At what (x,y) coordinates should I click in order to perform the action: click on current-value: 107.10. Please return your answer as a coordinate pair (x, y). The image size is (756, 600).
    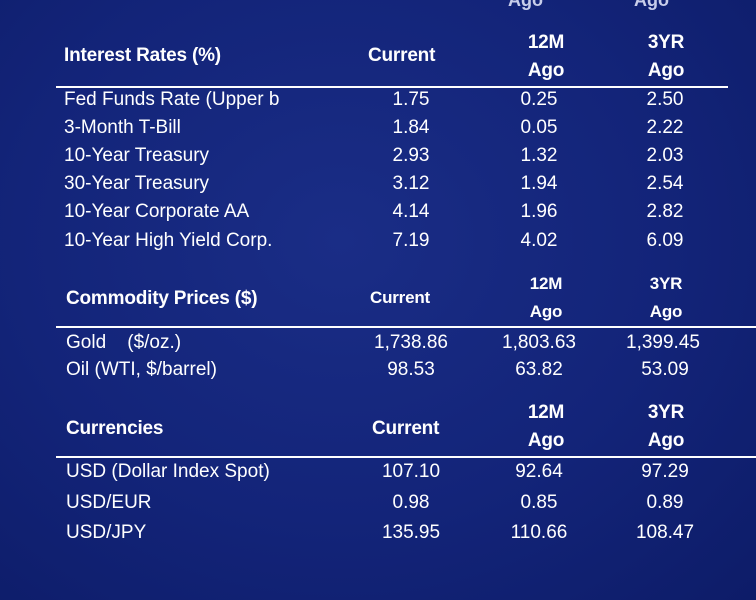
    Looking at the image, I should click on (411, 471).